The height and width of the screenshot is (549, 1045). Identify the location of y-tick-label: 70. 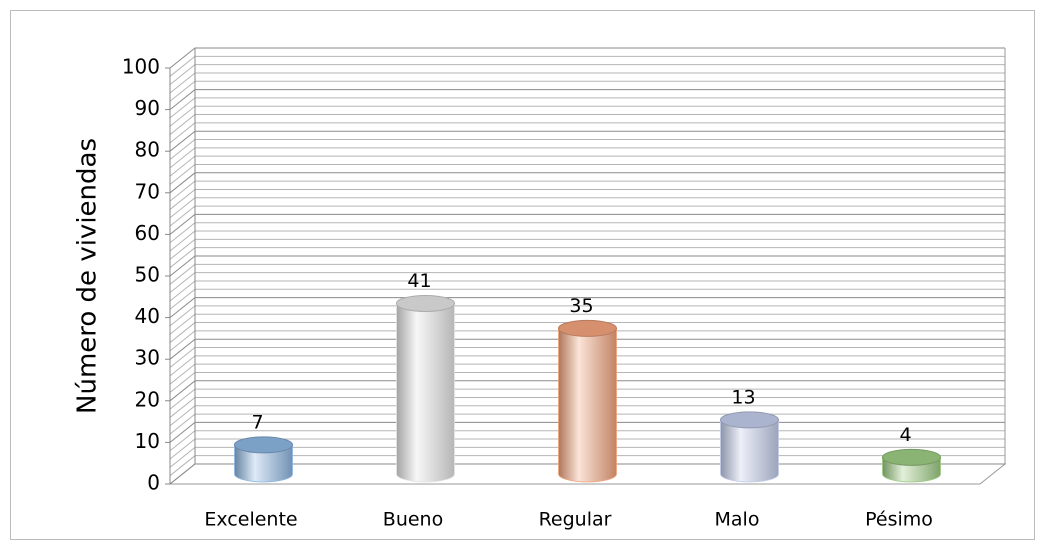
(147, 191).